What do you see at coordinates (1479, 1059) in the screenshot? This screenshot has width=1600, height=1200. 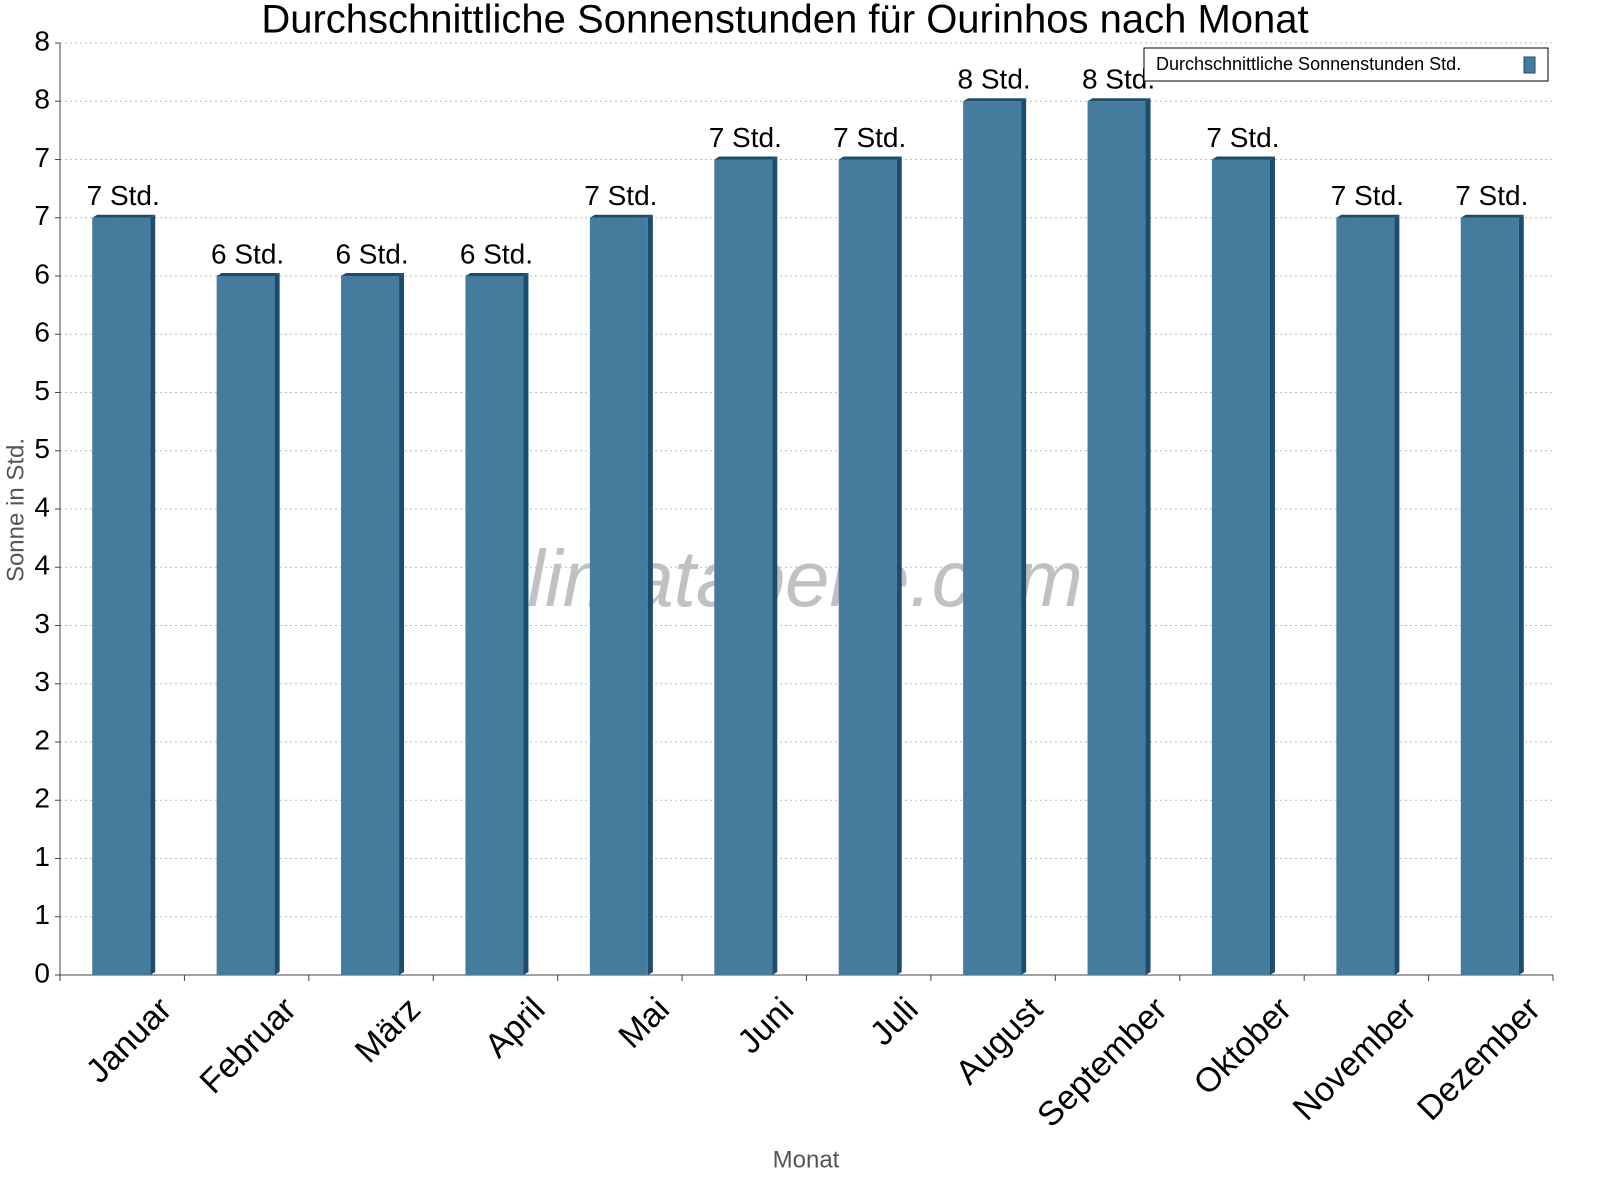 I see `x-tick-label: Dezember` at bounding box center [1479, 1059].